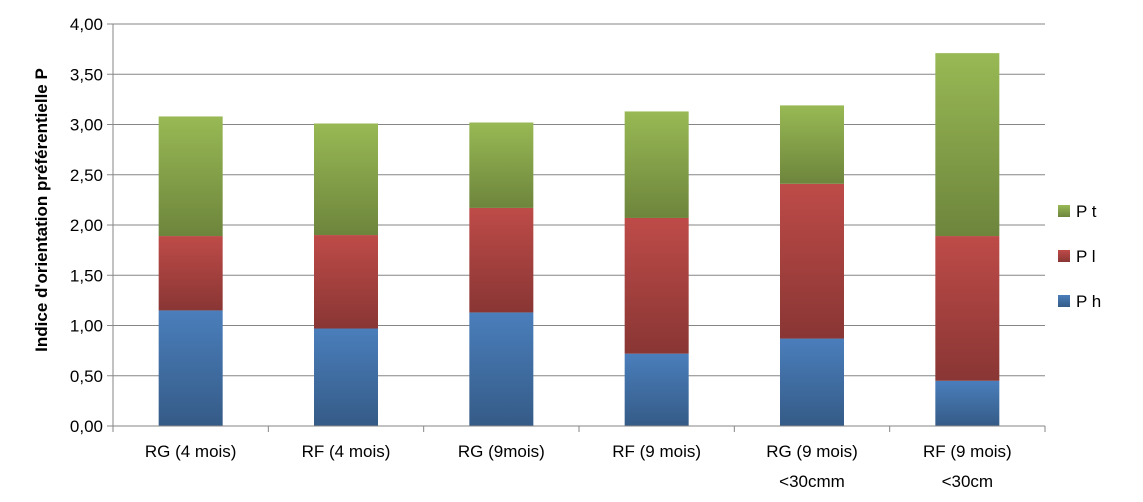 The image size is (1143, 502). Describe the element at coordinates (812, 481) in the screenshot. I see `x-tick-label: <30cmm` at that location.